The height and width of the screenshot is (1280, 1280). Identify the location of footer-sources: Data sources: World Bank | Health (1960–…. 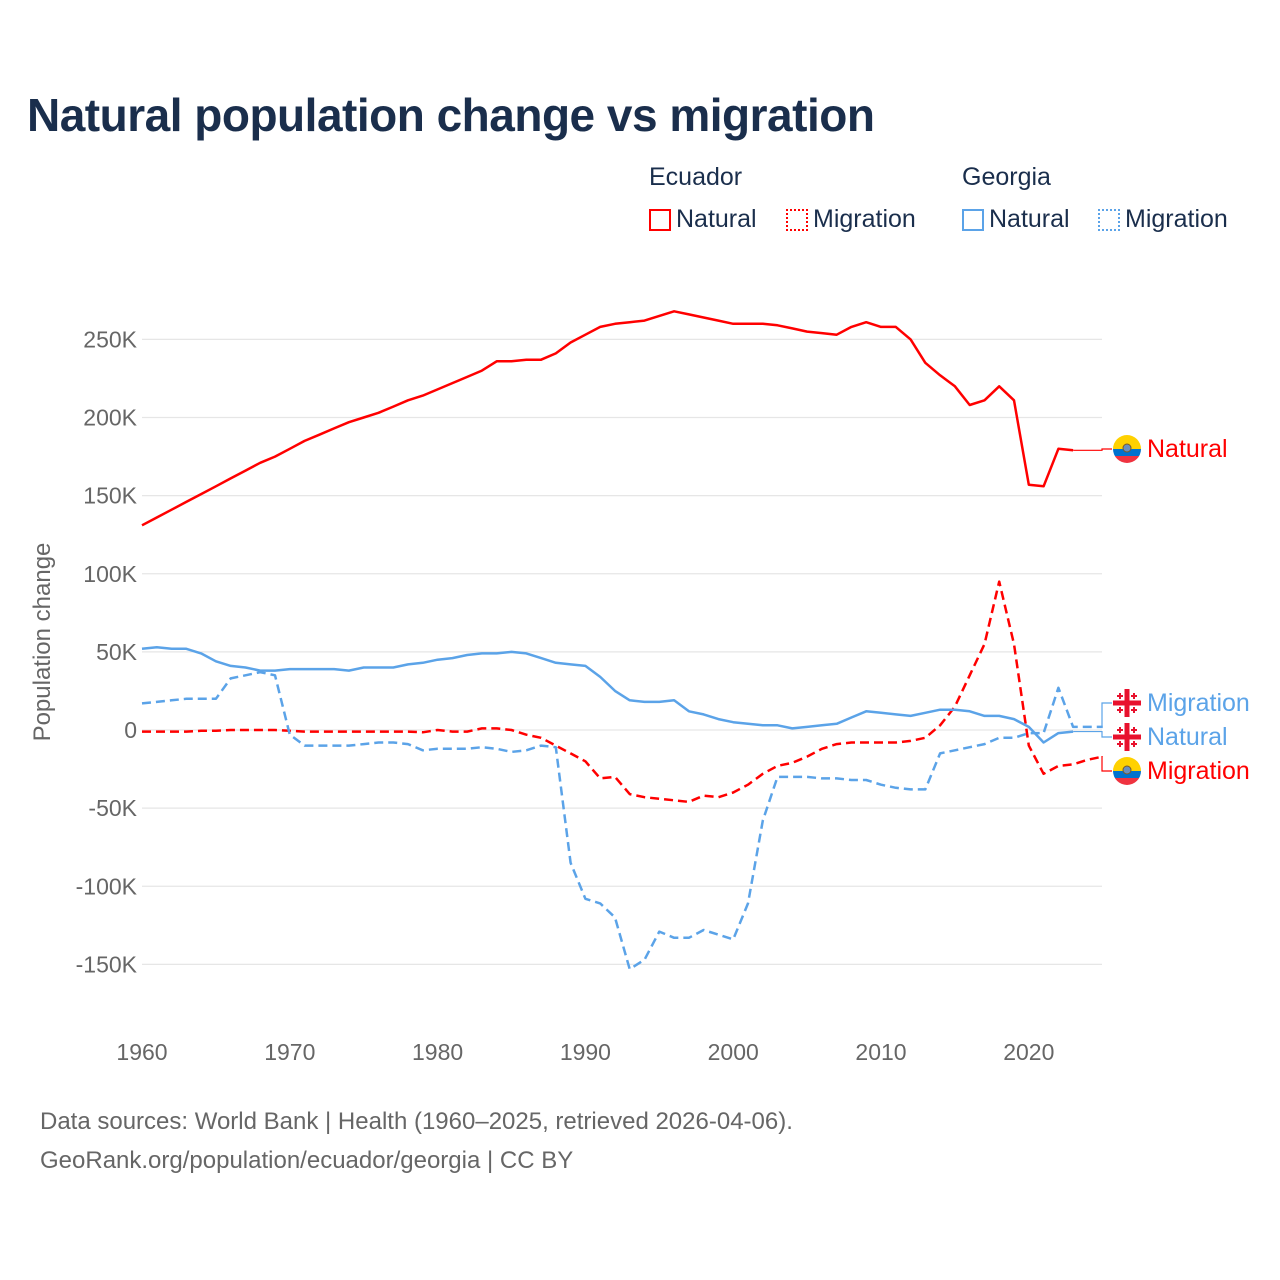
(416, 1121).